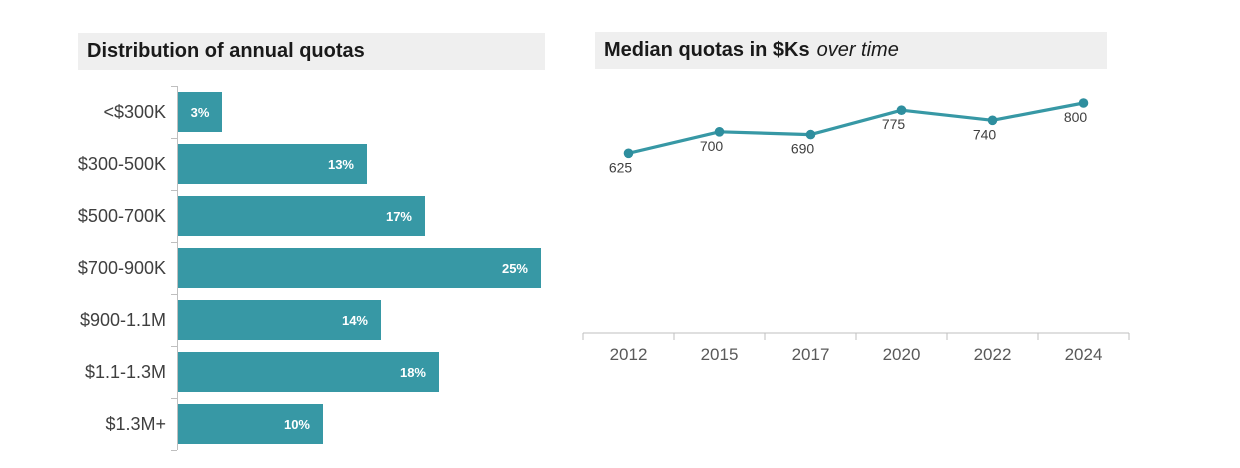 Image resolution: width=1240 pixels, height=468 pixels. What do you see at coordinates (226, 51) in the screenshot?
I see `bar-chart-title: Distribution of annual quotas` at bounding box center [226, 51].